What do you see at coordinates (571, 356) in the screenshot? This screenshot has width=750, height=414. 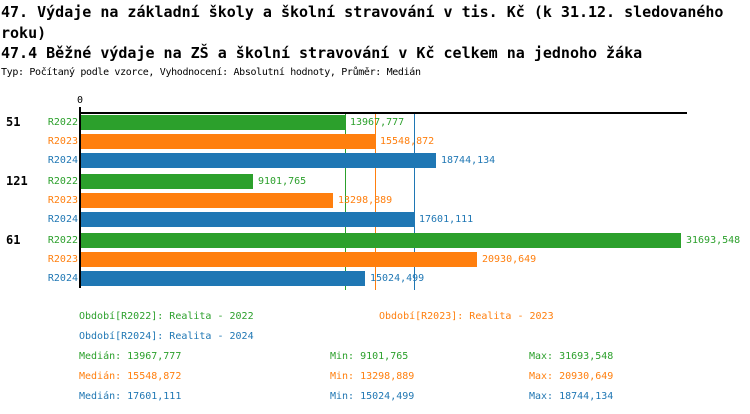 I see `stat-max-r2022: Max: 31693,548` at bounding box center [571, 356].